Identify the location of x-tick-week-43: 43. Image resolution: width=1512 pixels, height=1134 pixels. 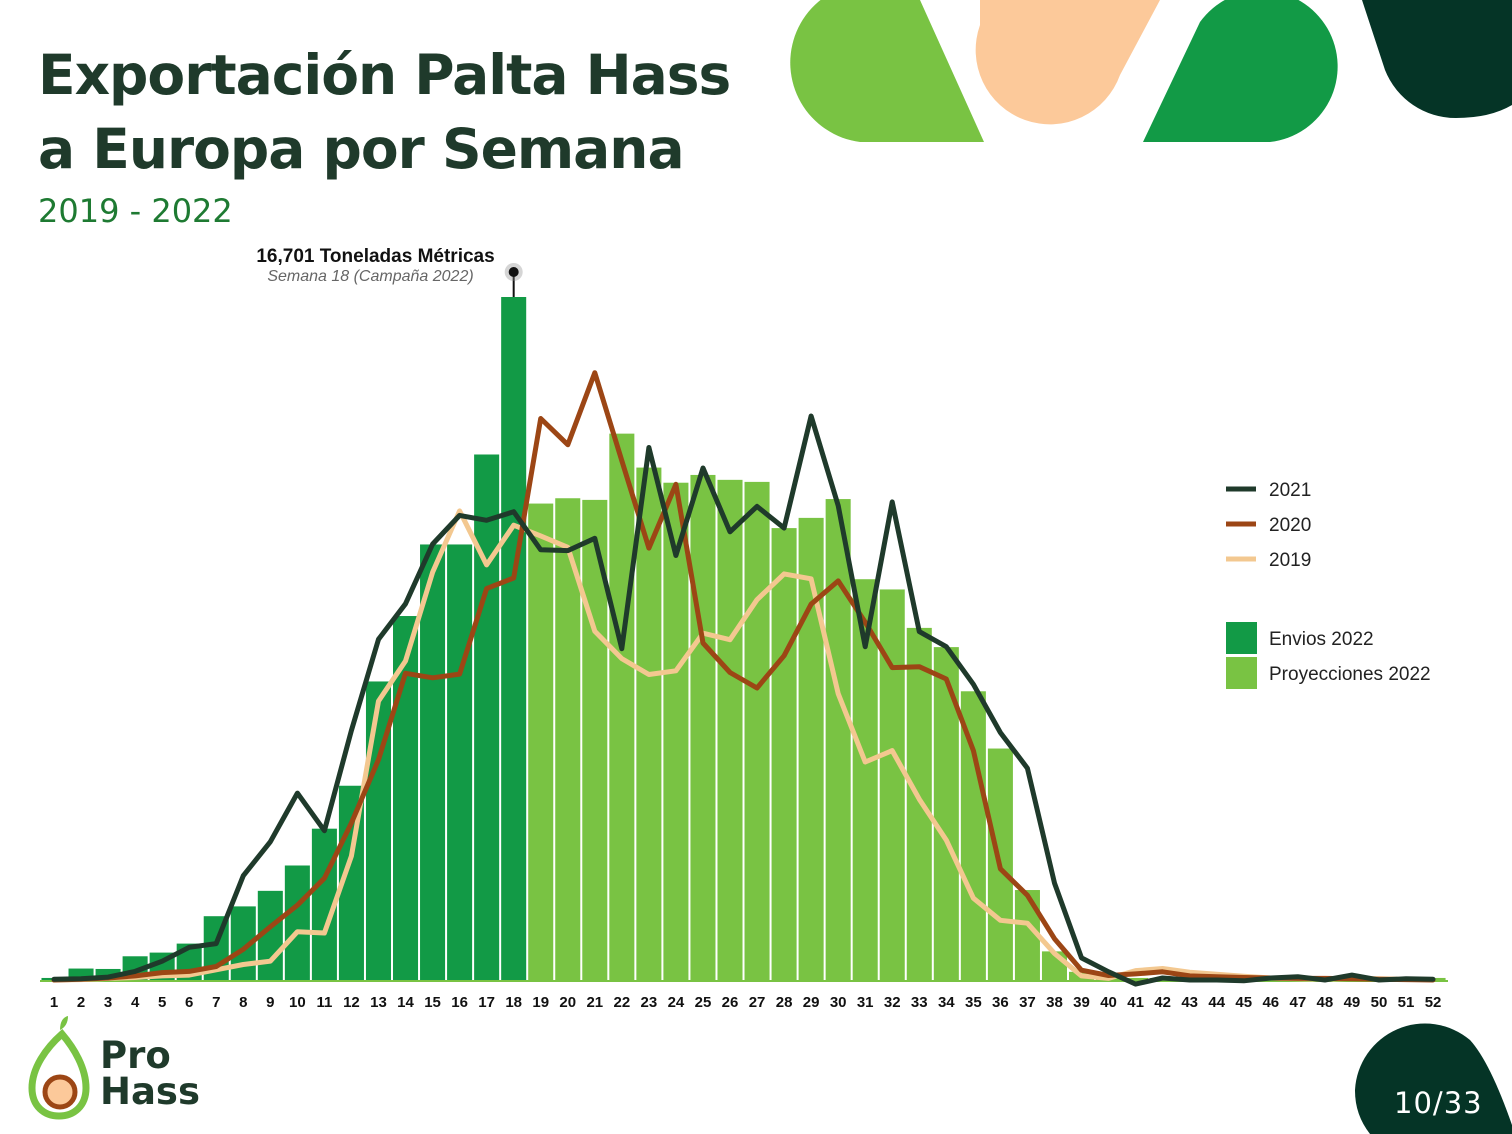
(1189, 1002).